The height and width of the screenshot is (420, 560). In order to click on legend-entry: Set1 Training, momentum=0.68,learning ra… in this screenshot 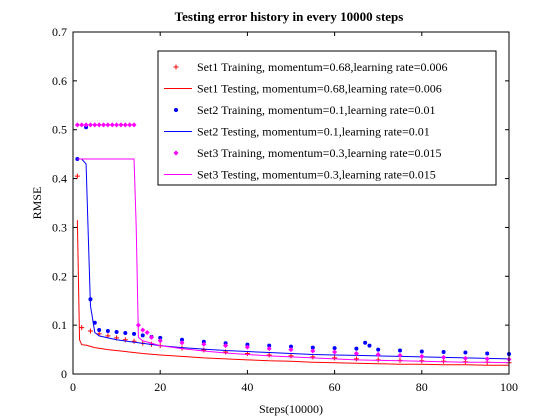, I will do `click(310, 67)`.